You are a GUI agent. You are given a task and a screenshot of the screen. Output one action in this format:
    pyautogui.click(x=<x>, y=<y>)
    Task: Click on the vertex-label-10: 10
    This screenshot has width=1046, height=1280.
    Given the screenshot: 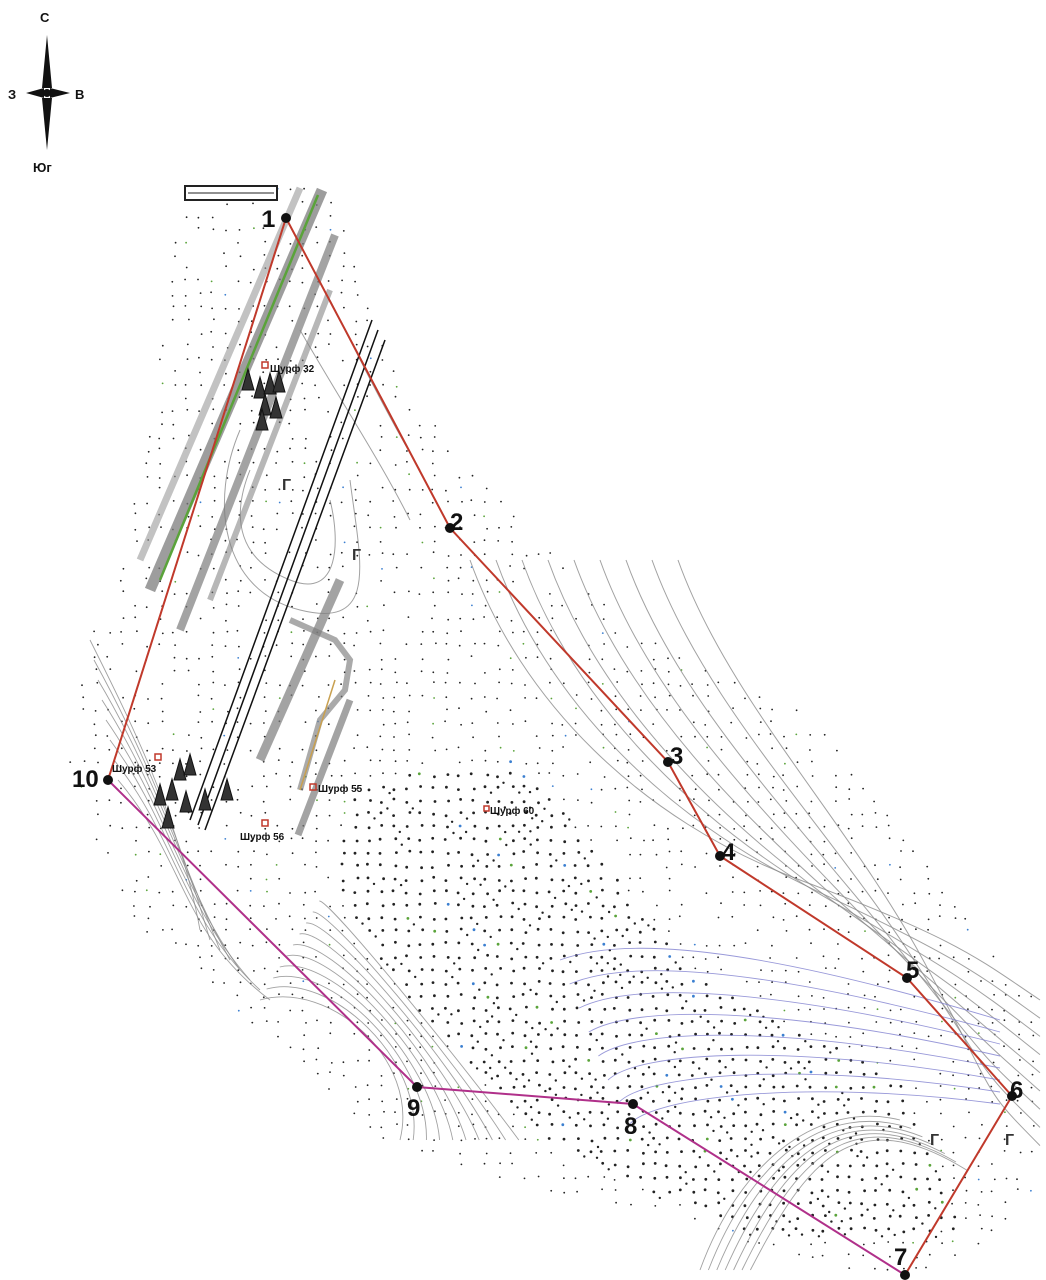 What is the action you would take?
    pyautogui.click(x=85, y=779)
    